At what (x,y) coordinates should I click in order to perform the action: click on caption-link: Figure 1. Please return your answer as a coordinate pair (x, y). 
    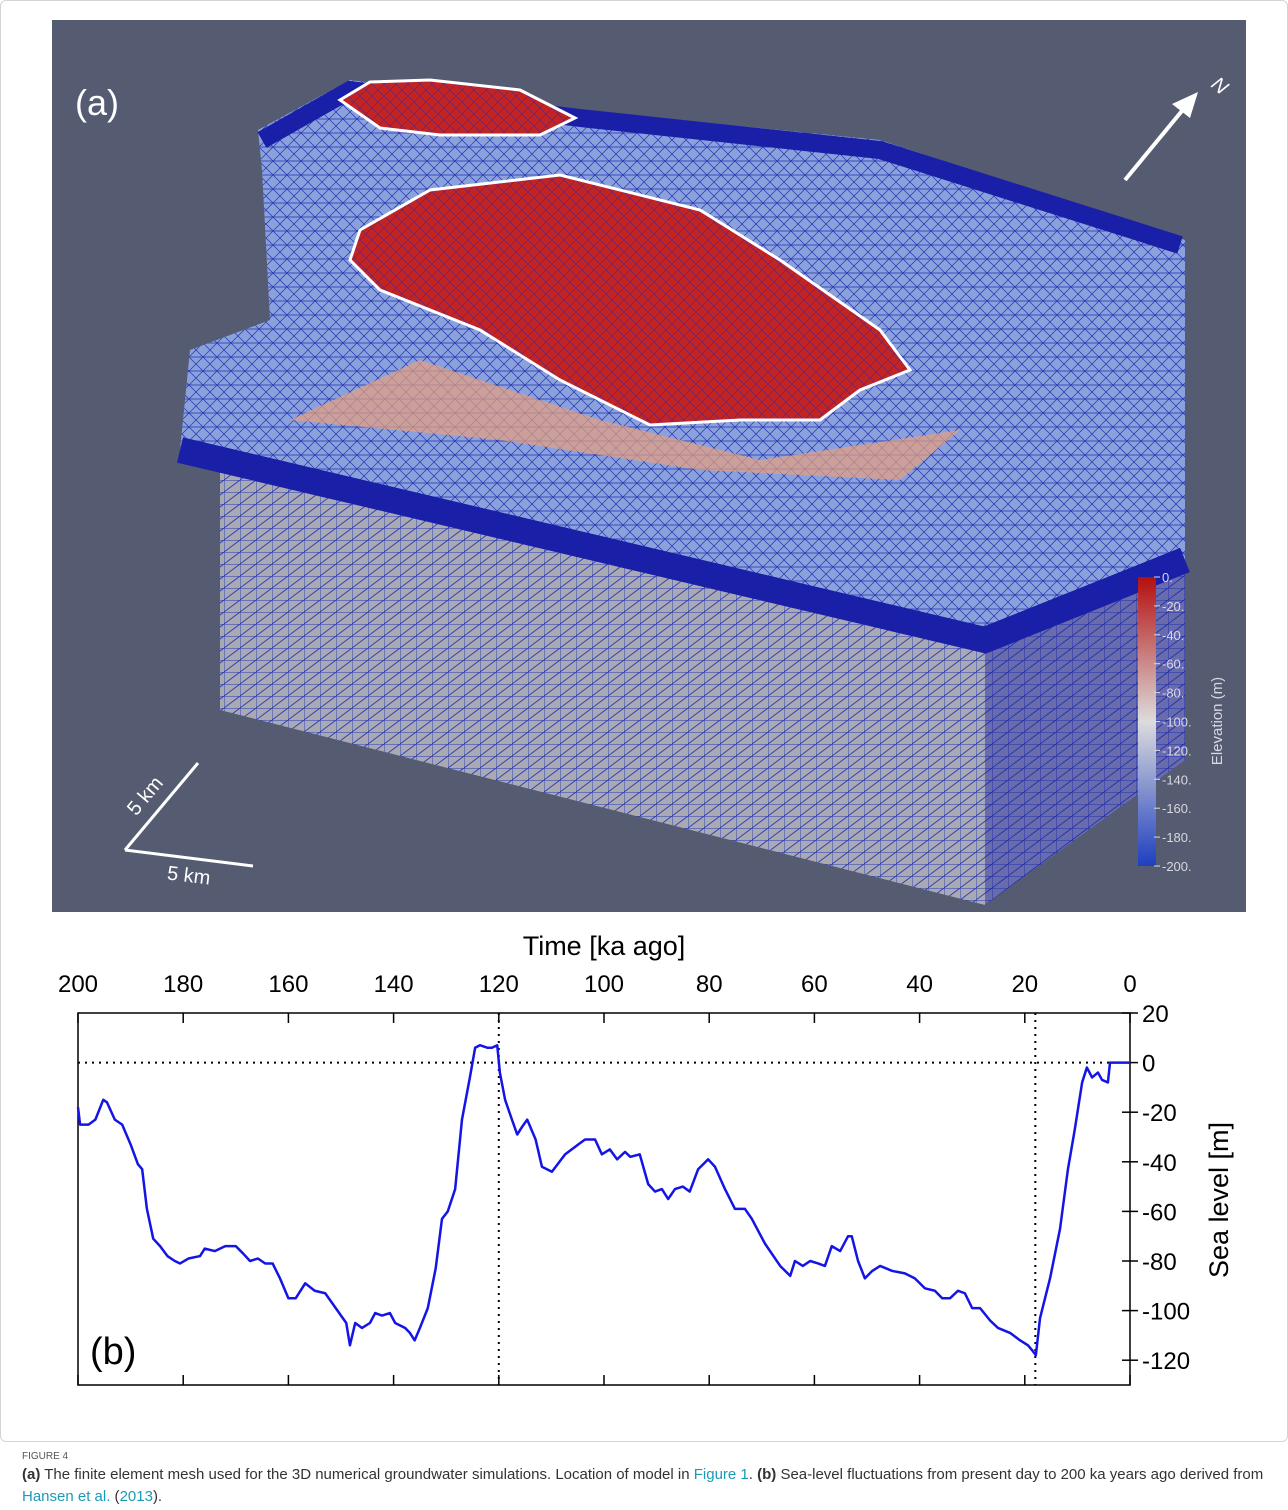
    Looking at the image, I should click on (721, 1474).